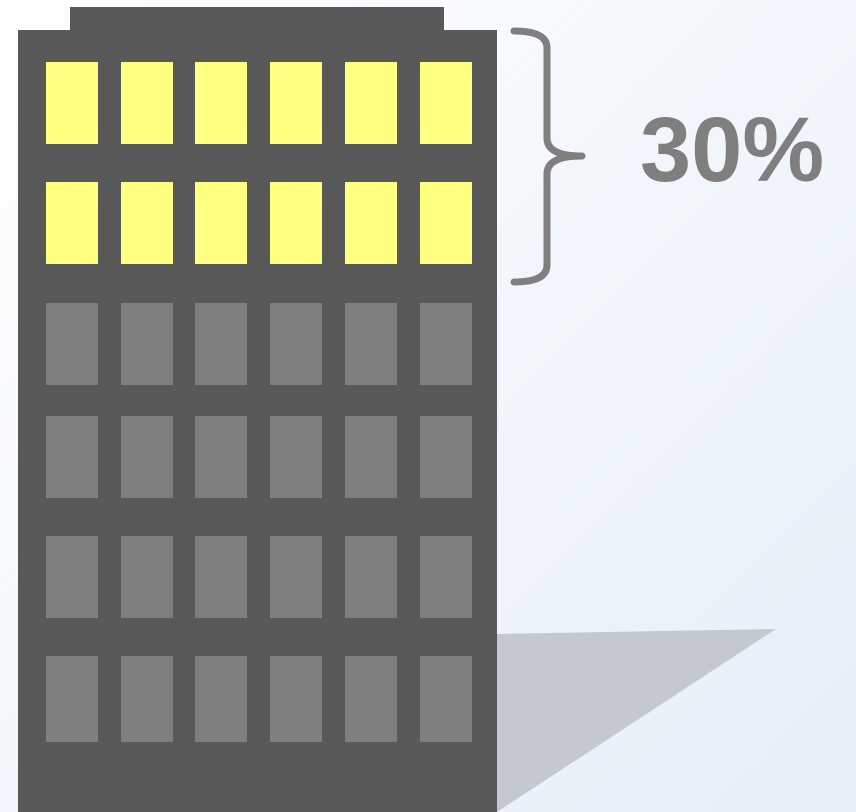  I want to click on occupancy-percent-label: 30%, so click(732, 150).